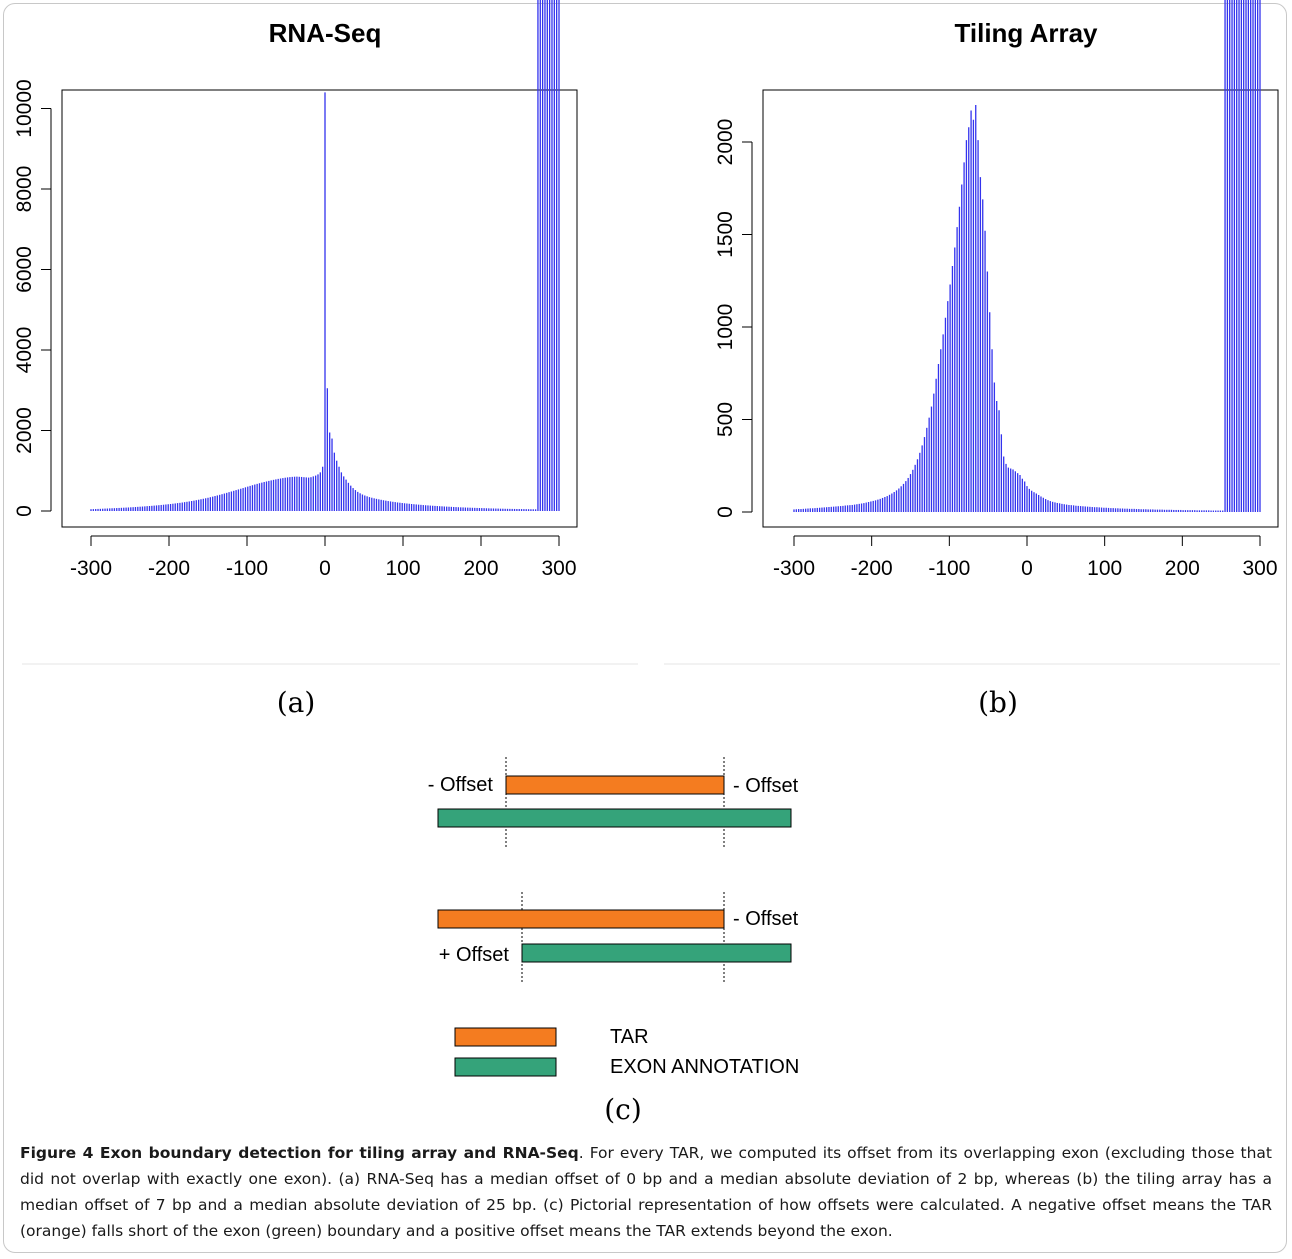  I want to click on plus-offset-label: + Offset, so click(474, 955).